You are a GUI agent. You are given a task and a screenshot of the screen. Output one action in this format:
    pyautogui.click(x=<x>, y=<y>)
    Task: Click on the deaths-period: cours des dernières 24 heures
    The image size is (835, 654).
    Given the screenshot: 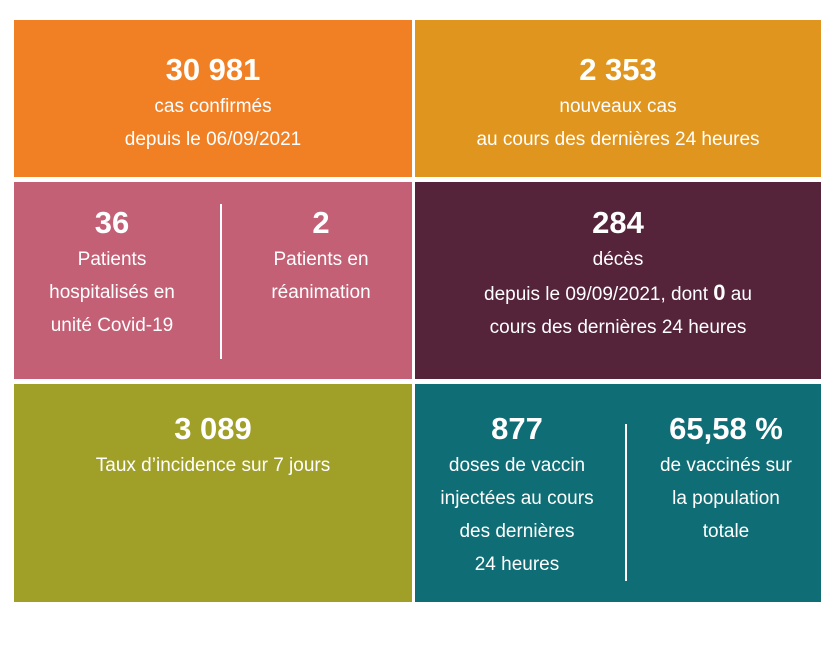 What is the action you would take?
    pyautogui.click(x=618, y=327)
    